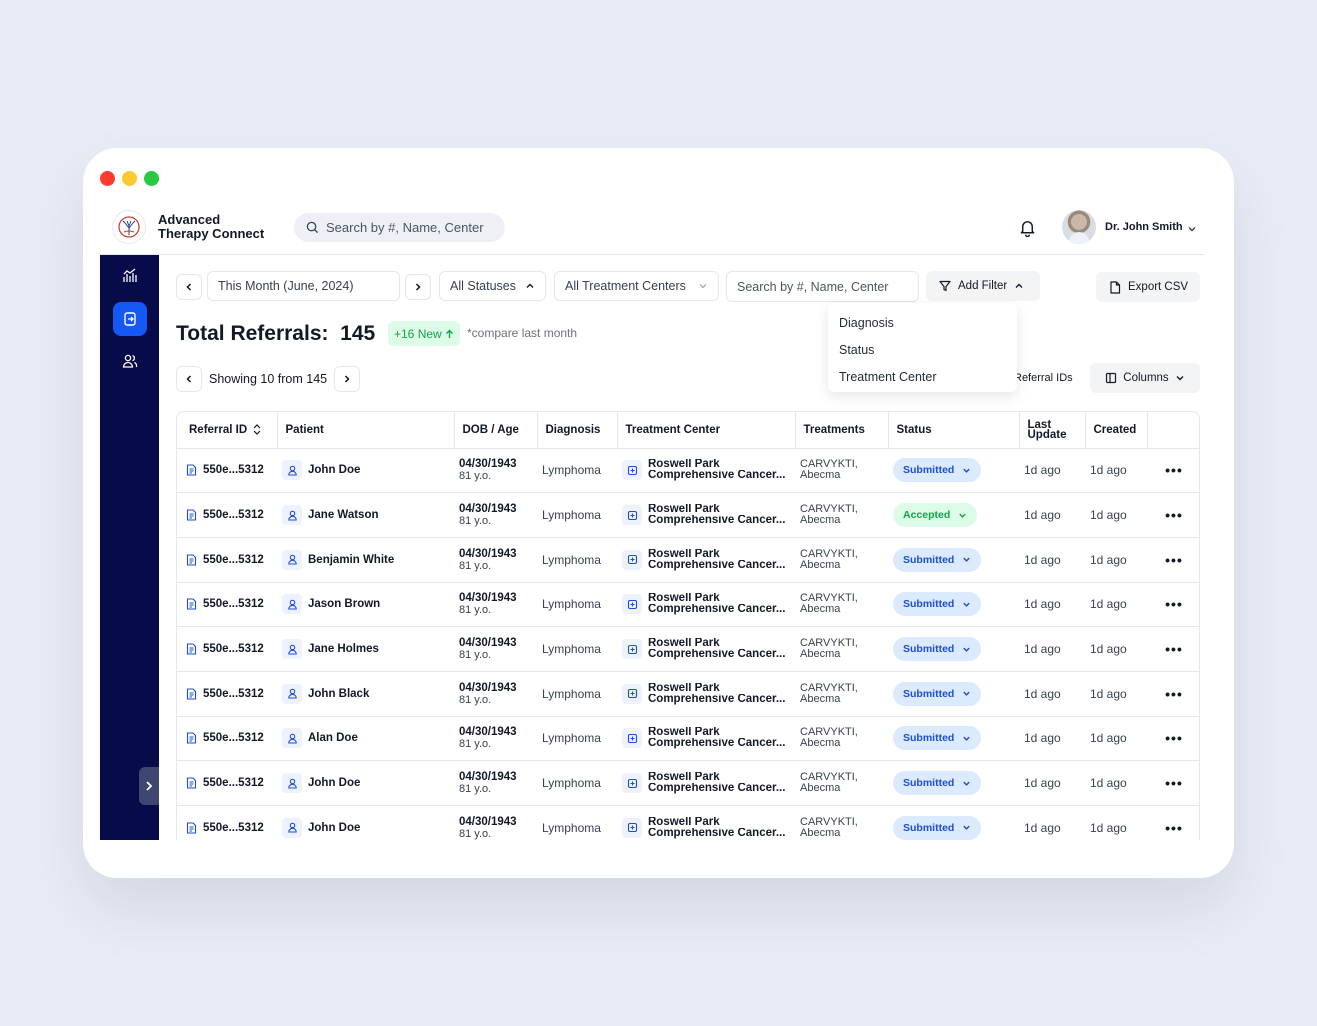  I want to click on add-filter-button: Add Filter, so click(983, 286).